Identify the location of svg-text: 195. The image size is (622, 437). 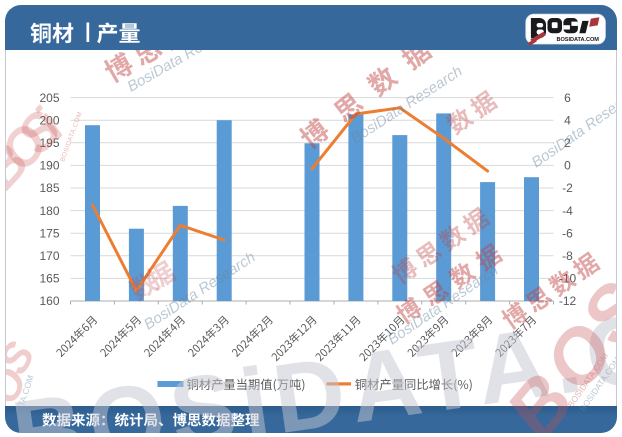
(49, 143).